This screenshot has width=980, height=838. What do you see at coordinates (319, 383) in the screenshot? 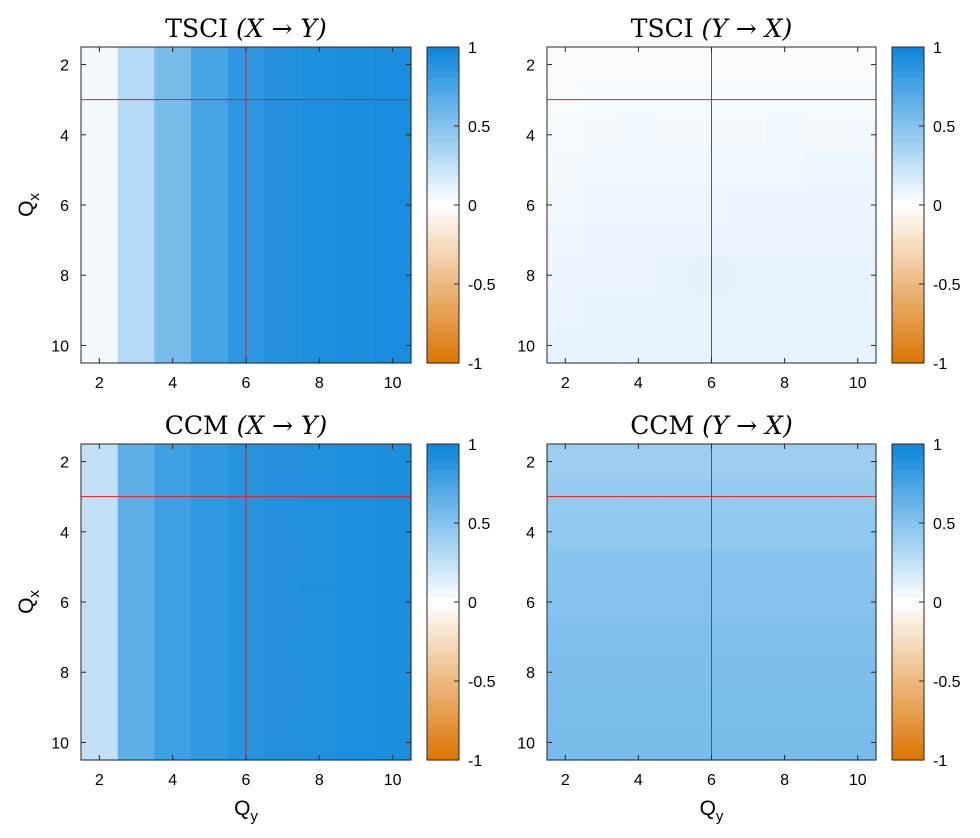
I see `x-tick-label: 8` at bounding box center [319, 383].